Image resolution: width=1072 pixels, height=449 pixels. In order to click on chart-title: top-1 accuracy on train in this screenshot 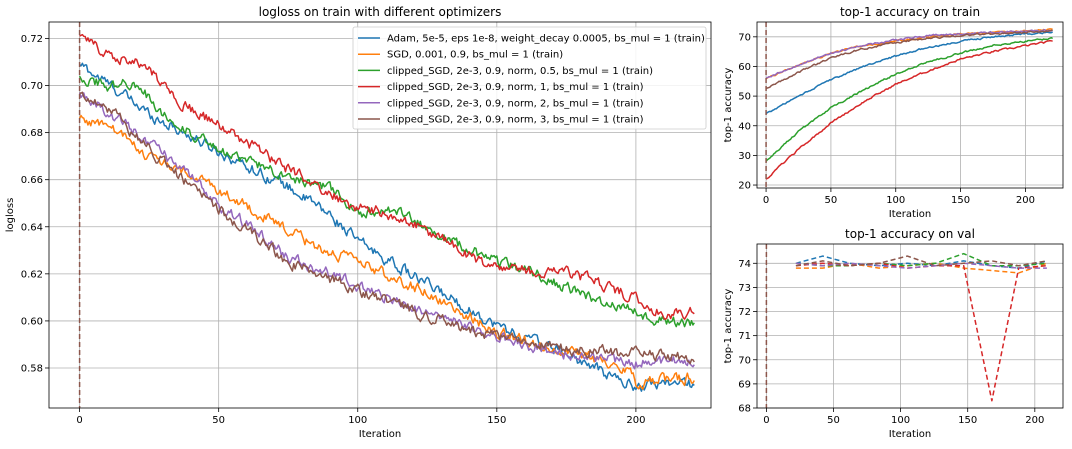, I will do `click(910, 12)`.